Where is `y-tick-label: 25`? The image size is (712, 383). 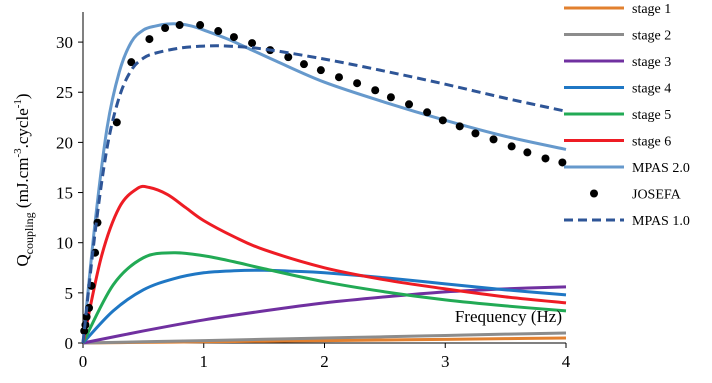
y-tick-label: 25 is located at coordinates (64, 92).